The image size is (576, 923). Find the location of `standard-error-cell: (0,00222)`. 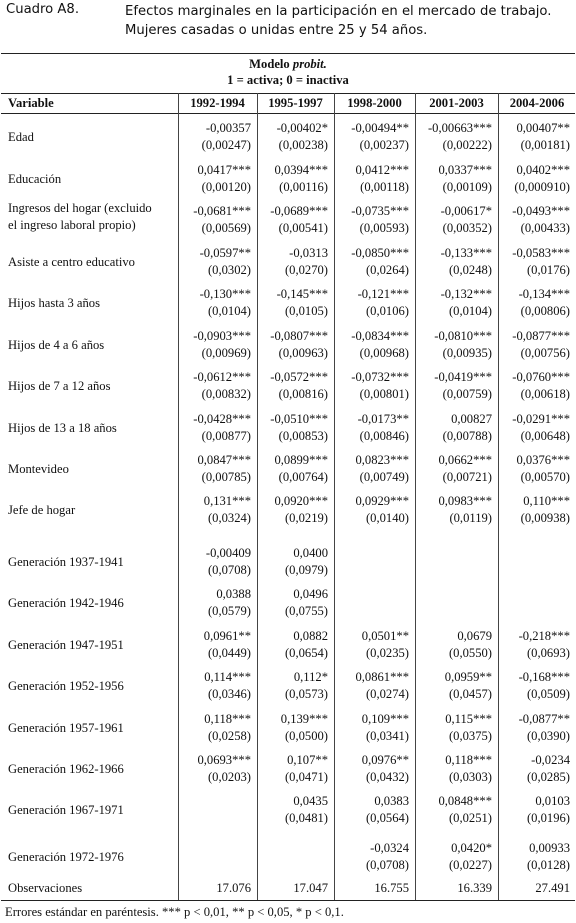

standard-error-cell: (0,00222) is located at coordinates (467, 145).